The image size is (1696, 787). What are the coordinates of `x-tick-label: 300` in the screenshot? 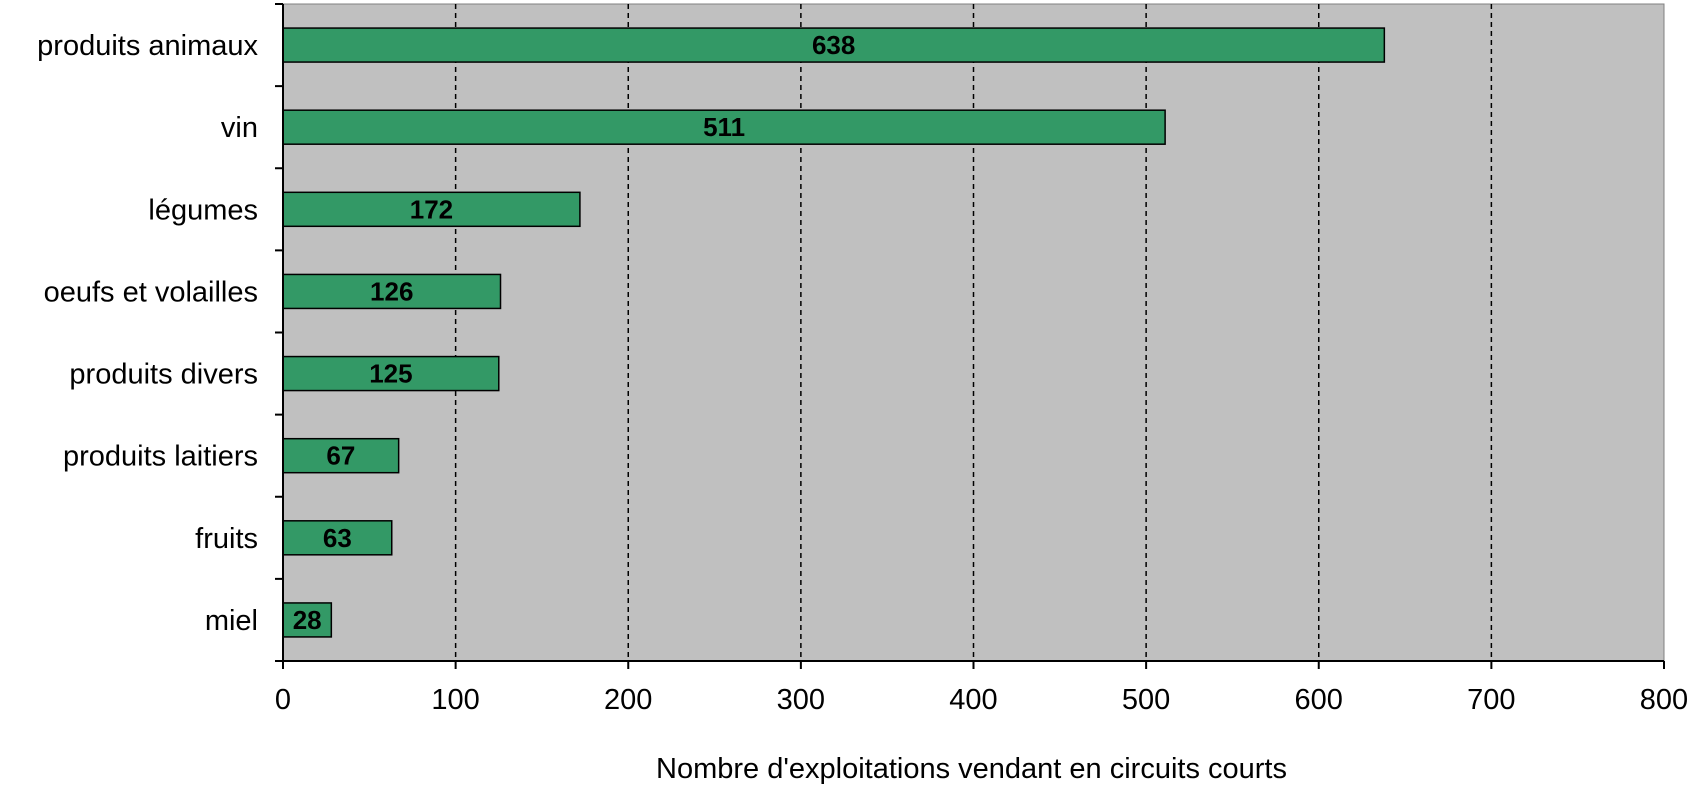 It's located at (801, 700).